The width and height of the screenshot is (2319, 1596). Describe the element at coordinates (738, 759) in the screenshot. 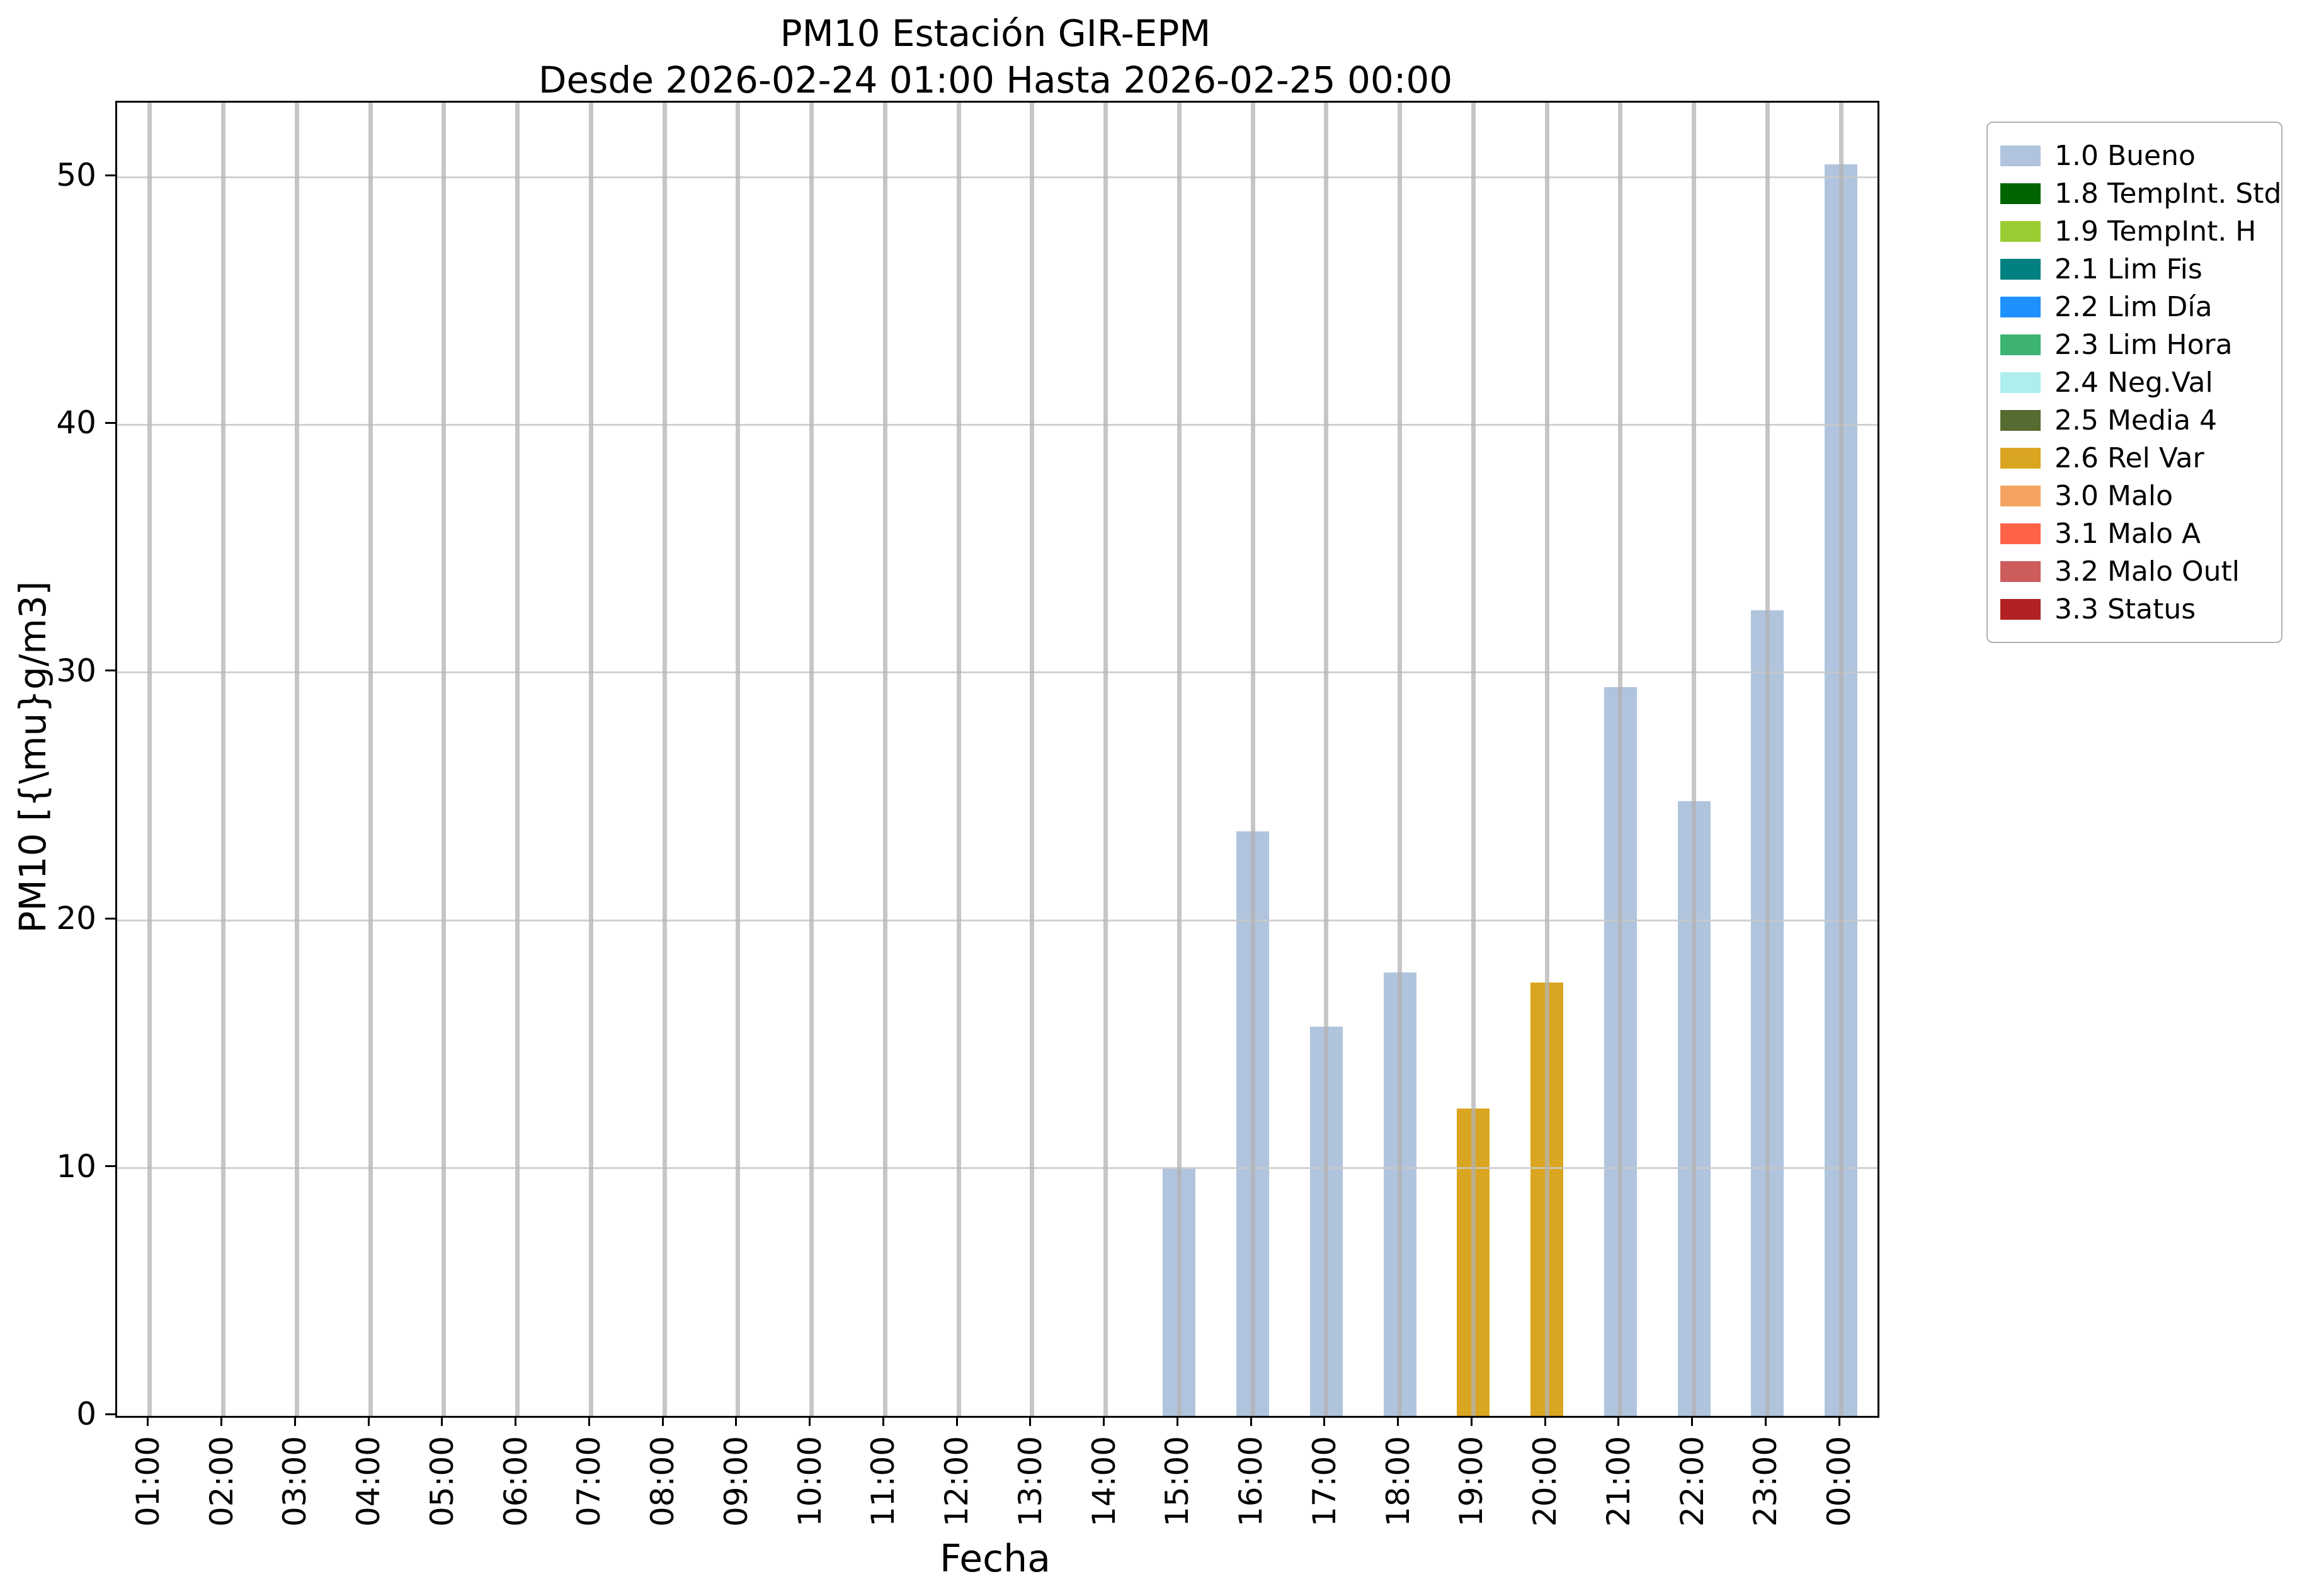

I see `gridline-v-09:00` at that location.